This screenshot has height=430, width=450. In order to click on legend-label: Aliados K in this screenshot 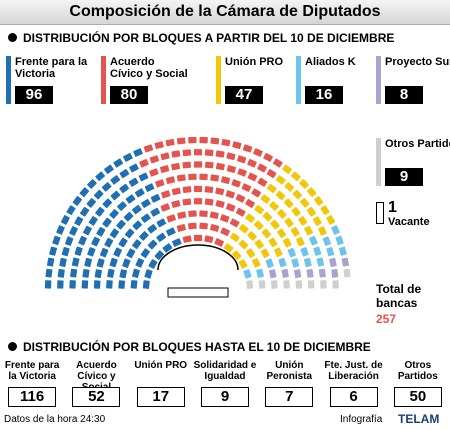, I will do `click(330, 62)`.